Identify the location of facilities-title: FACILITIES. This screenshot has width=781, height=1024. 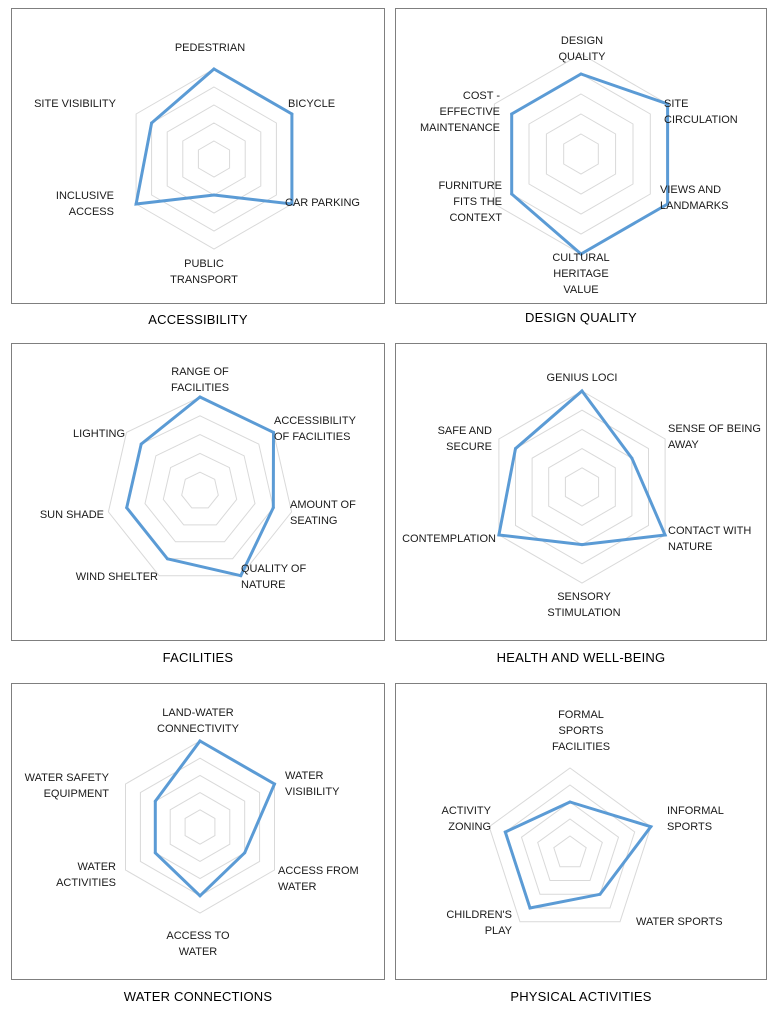
(198, 657).